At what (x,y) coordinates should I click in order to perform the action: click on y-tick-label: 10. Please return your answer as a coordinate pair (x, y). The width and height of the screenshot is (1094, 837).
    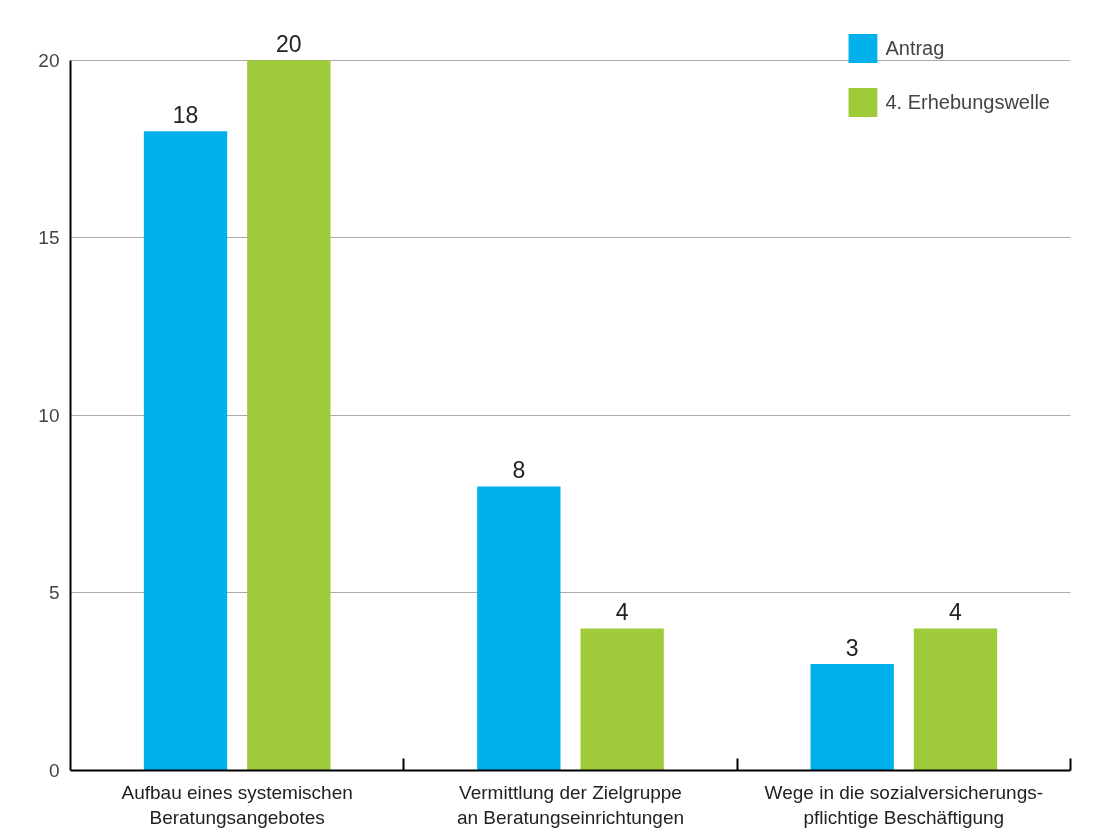
    Looking at the image, I should click on (49, 415).